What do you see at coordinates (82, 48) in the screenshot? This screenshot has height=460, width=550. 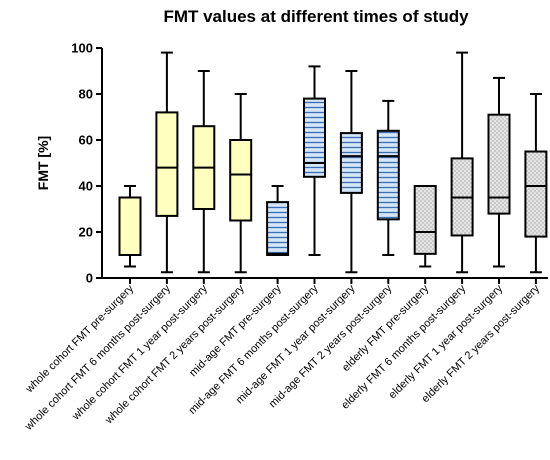 I see `y-tick-label: 100` at bounding box center [82, 48].